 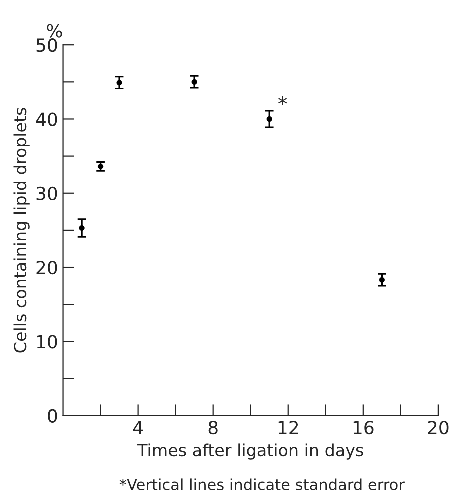 What do you see at coordinates (138, 427) in the screenshot?
I see `x-tick-label: 4` at bounding box center [138, 427].